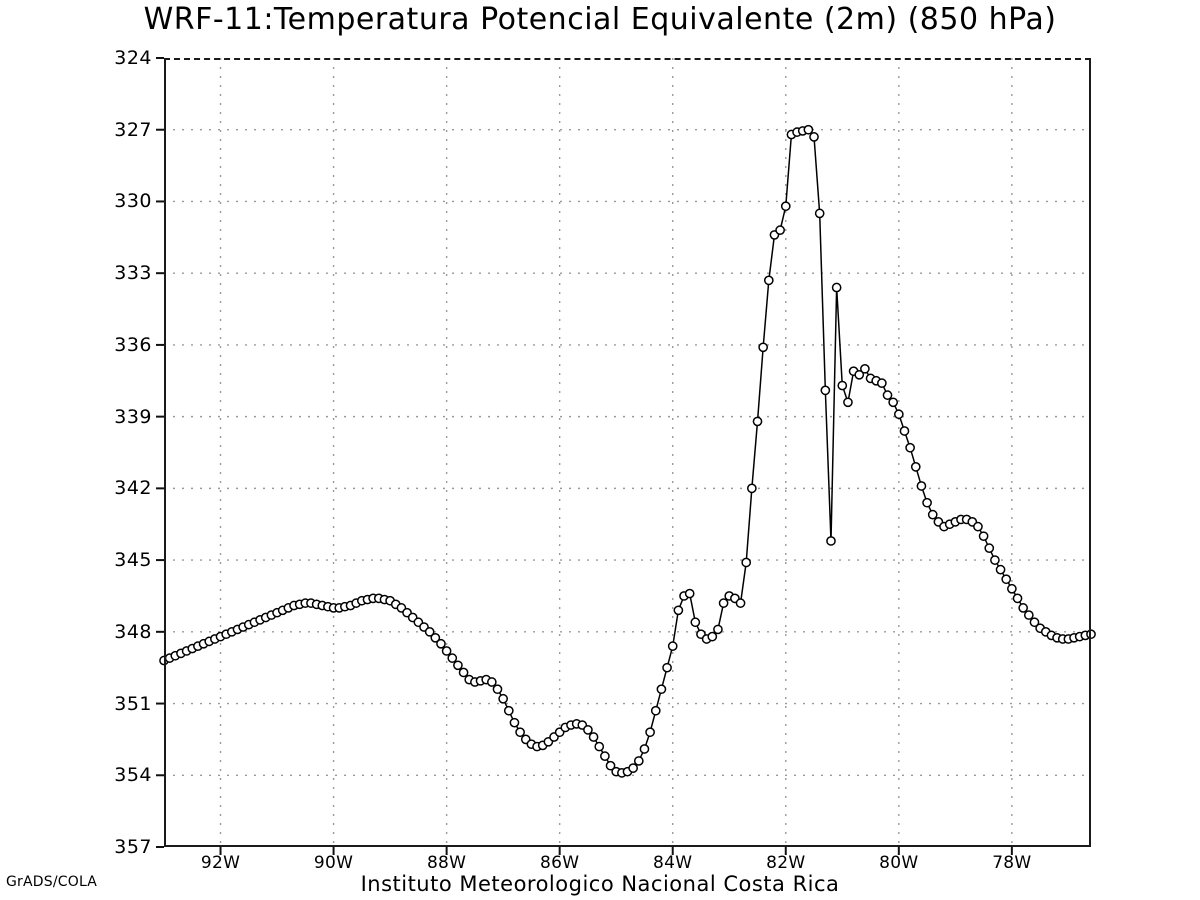 This screenshot has width=1200, height=900. What do you see at coordinates (333, 863) in the screenshot?
I see `x-tick-label: 90W` at bounding box center [333, 863].